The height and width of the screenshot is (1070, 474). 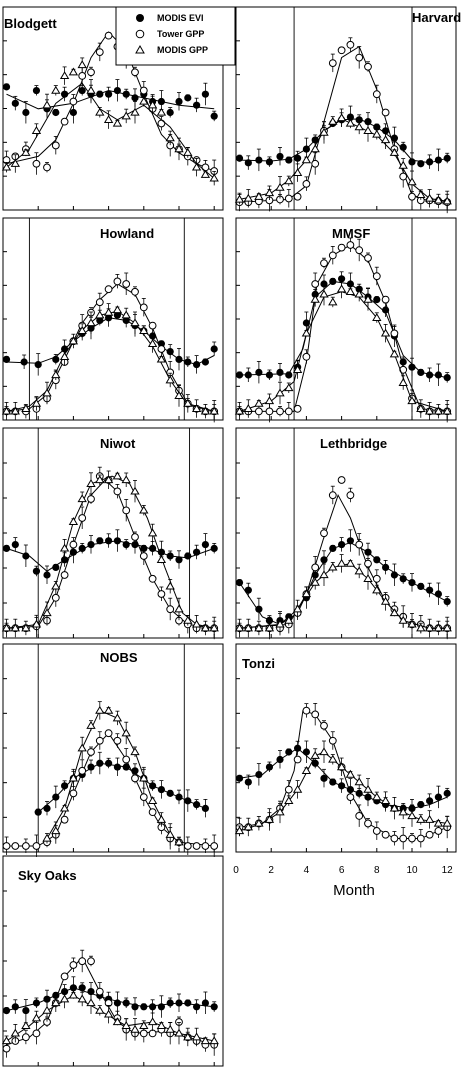 What do you see at coordinates (343, 882) in the screenshot?
I see `x-axis: 0 2 4 6 8 10 12 Month` at bounding box center [343, 882].